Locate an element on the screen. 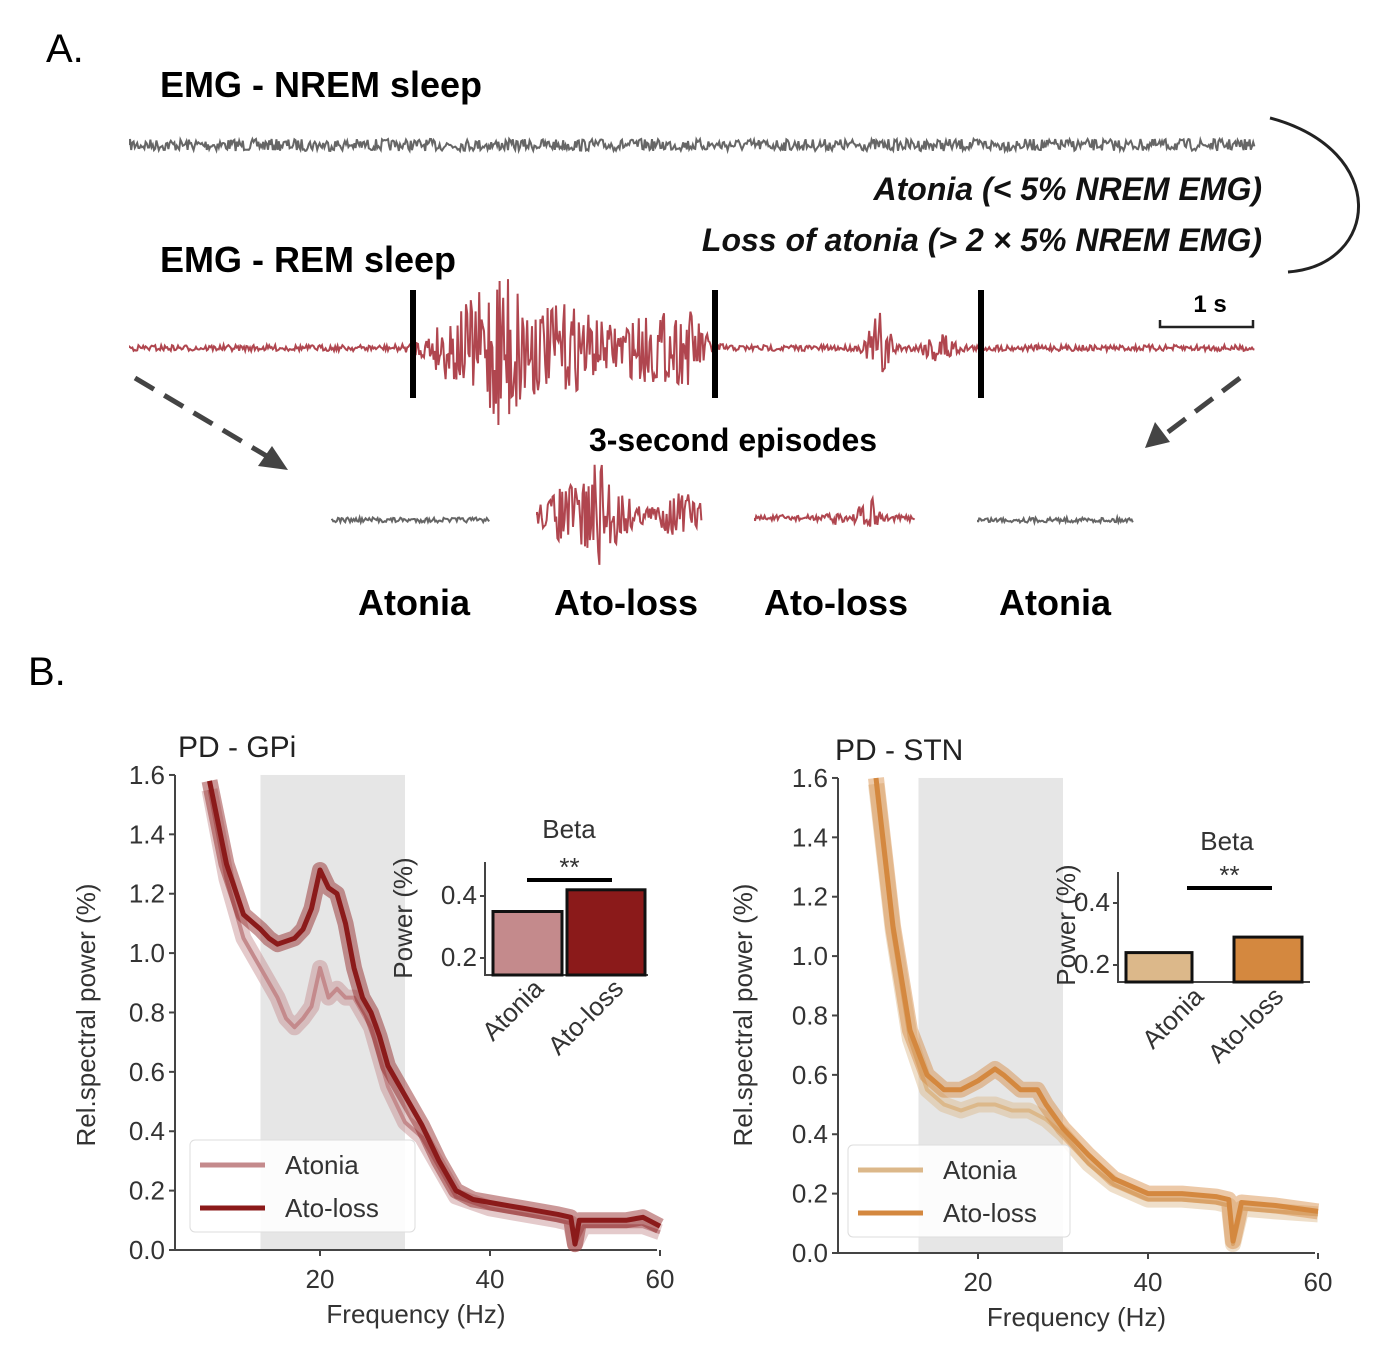 The width and height of the screenshot is (1379, 1350). rem-title: EMG - REM sleep is located at coordinates (308, 259).